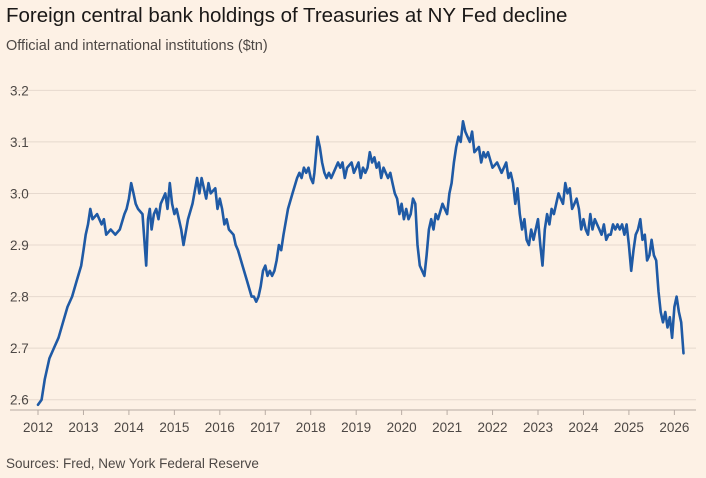 The width and height of the screenshot is (706, 478). Describe the element at coordinates (311, 427) in the screenshot. I see `x-tick-label: 2018` at that location.